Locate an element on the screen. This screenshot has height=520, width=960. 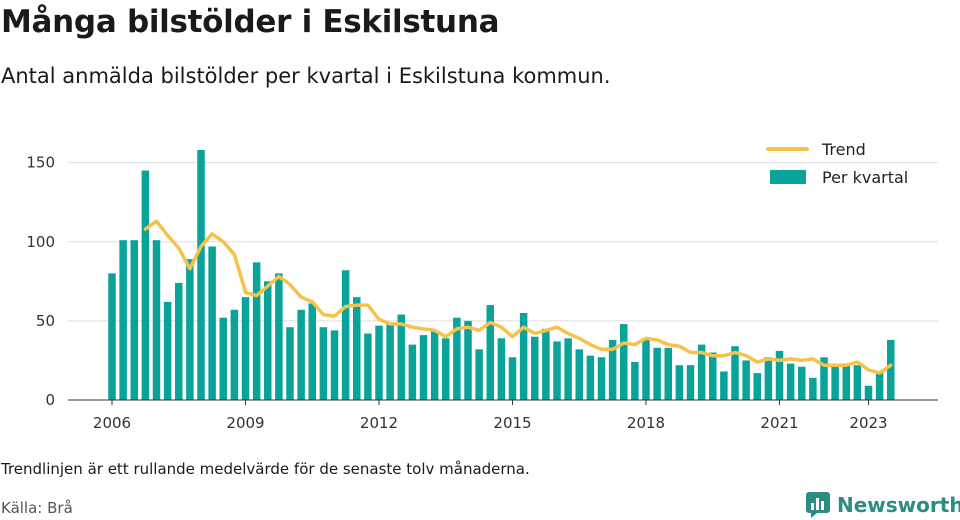
chart-title: Många bilstölder i Eskilstuna is located at coordinates (250, 22).